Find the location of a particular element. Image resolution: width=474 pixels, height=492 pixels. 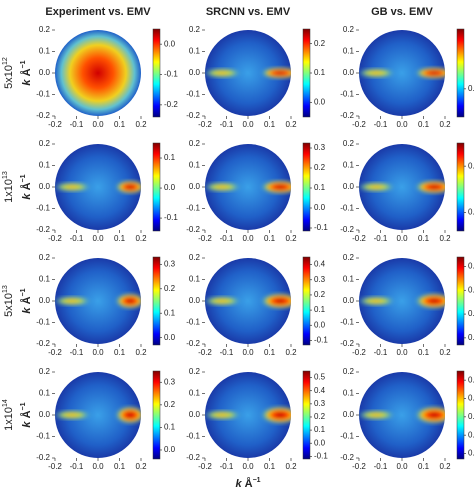

row-label-exp: 12 is located at coordinates (5, 61).